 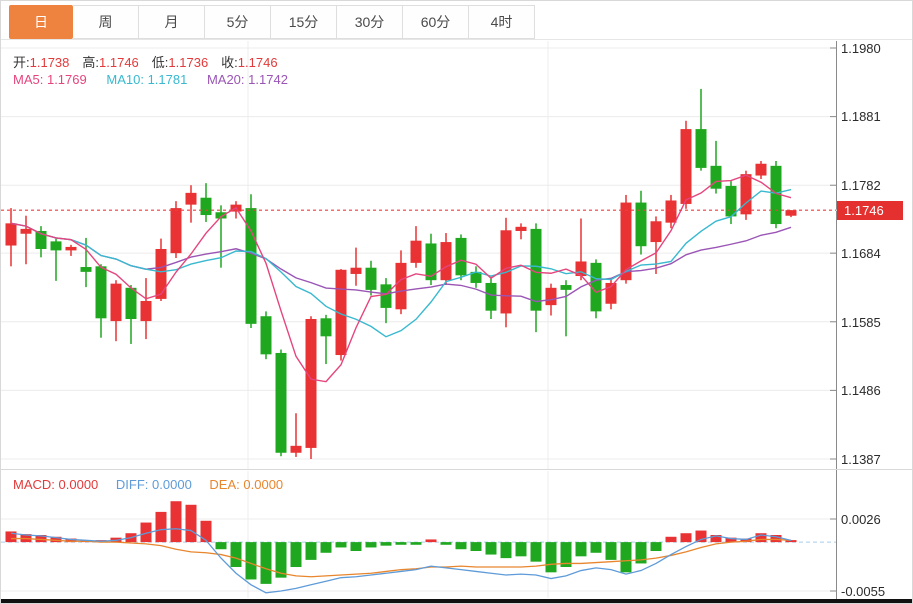 I want to click on tab-day: 日, so click(x=41, y=22).